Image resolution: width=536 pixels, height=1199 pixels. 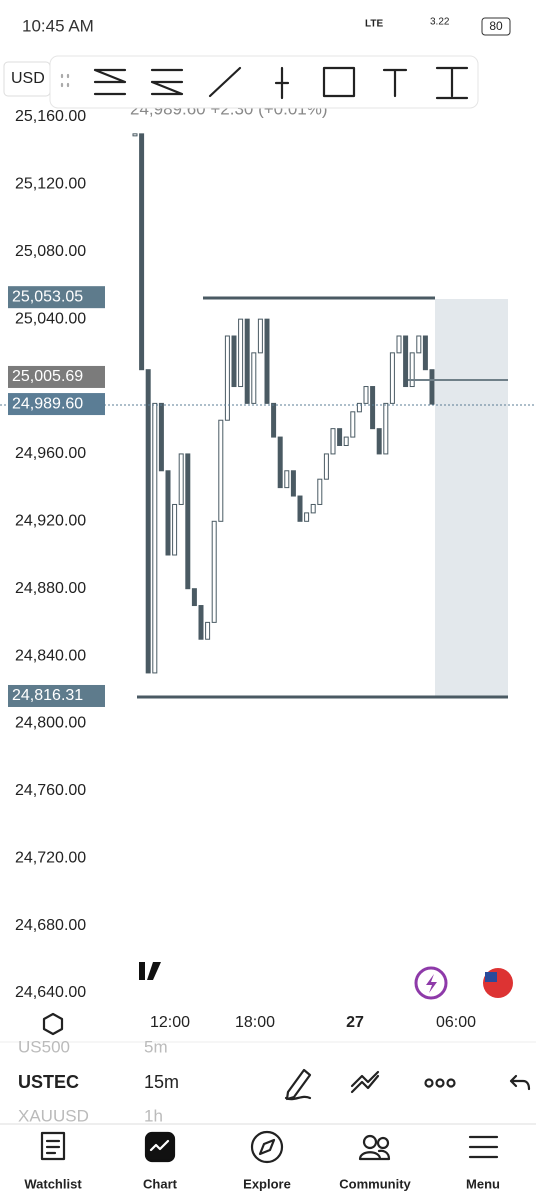 What do you see at coordinates (50, 453) in the screenshot?
I see `price-label: 24,960.00` at bounding box center [50, 453].